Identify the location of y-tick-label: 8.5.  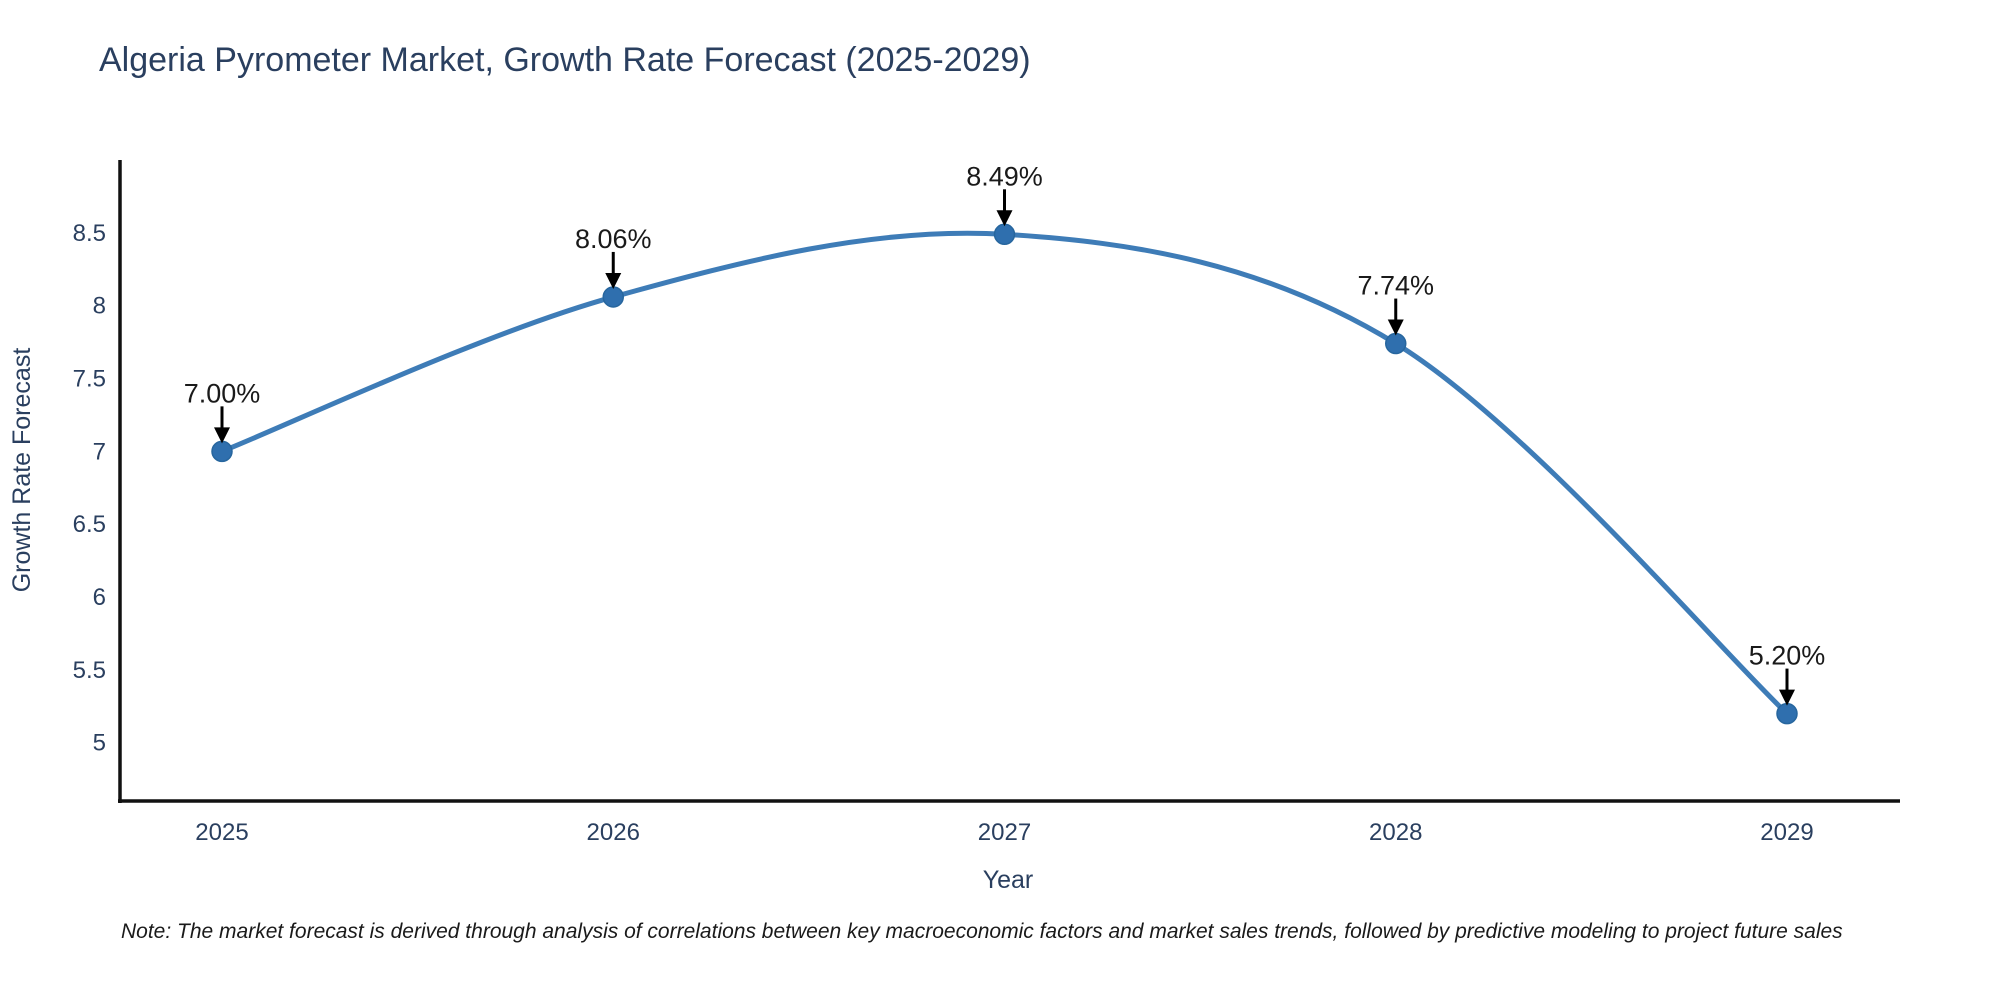
(89, 233).